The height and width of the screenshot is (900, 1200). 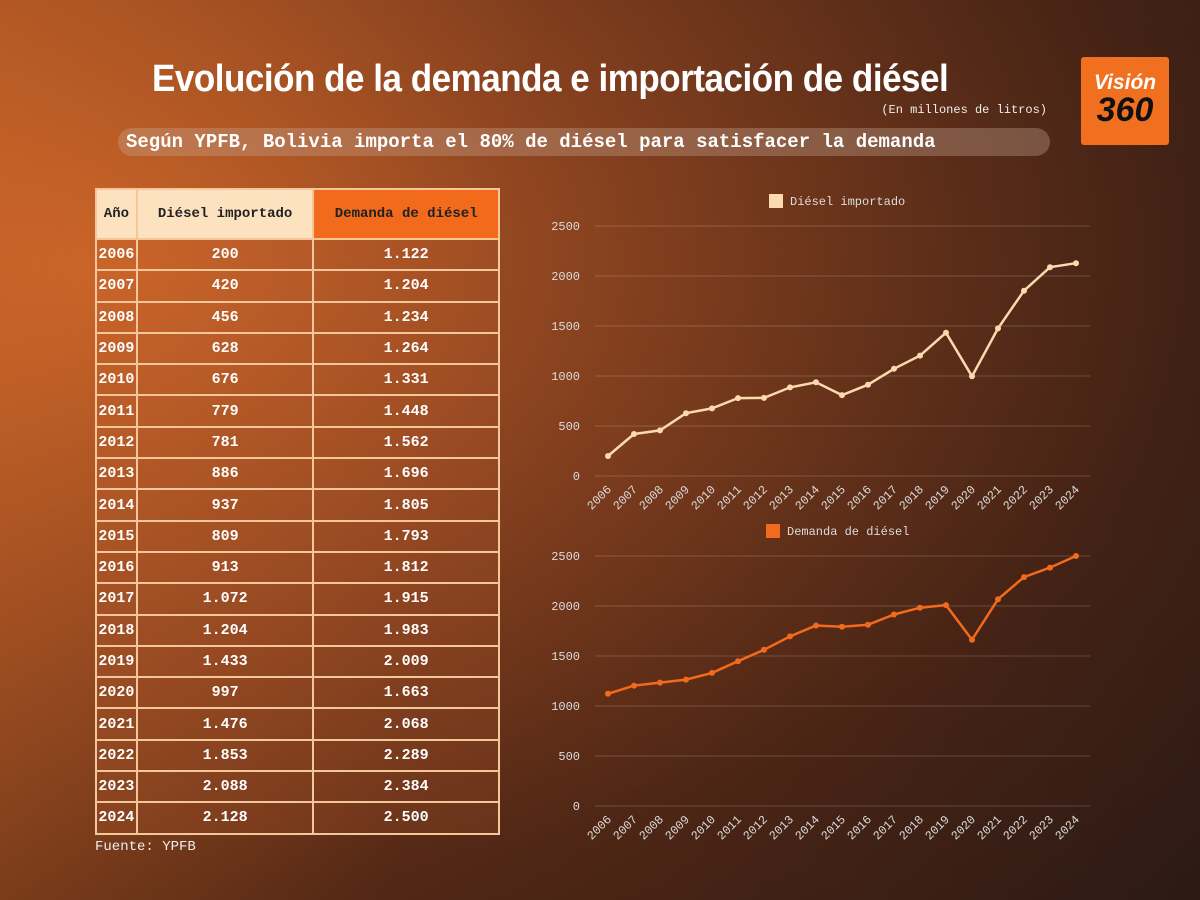 I want to click on table-row: 2011 779 1.448, so click(x=297, y=411).